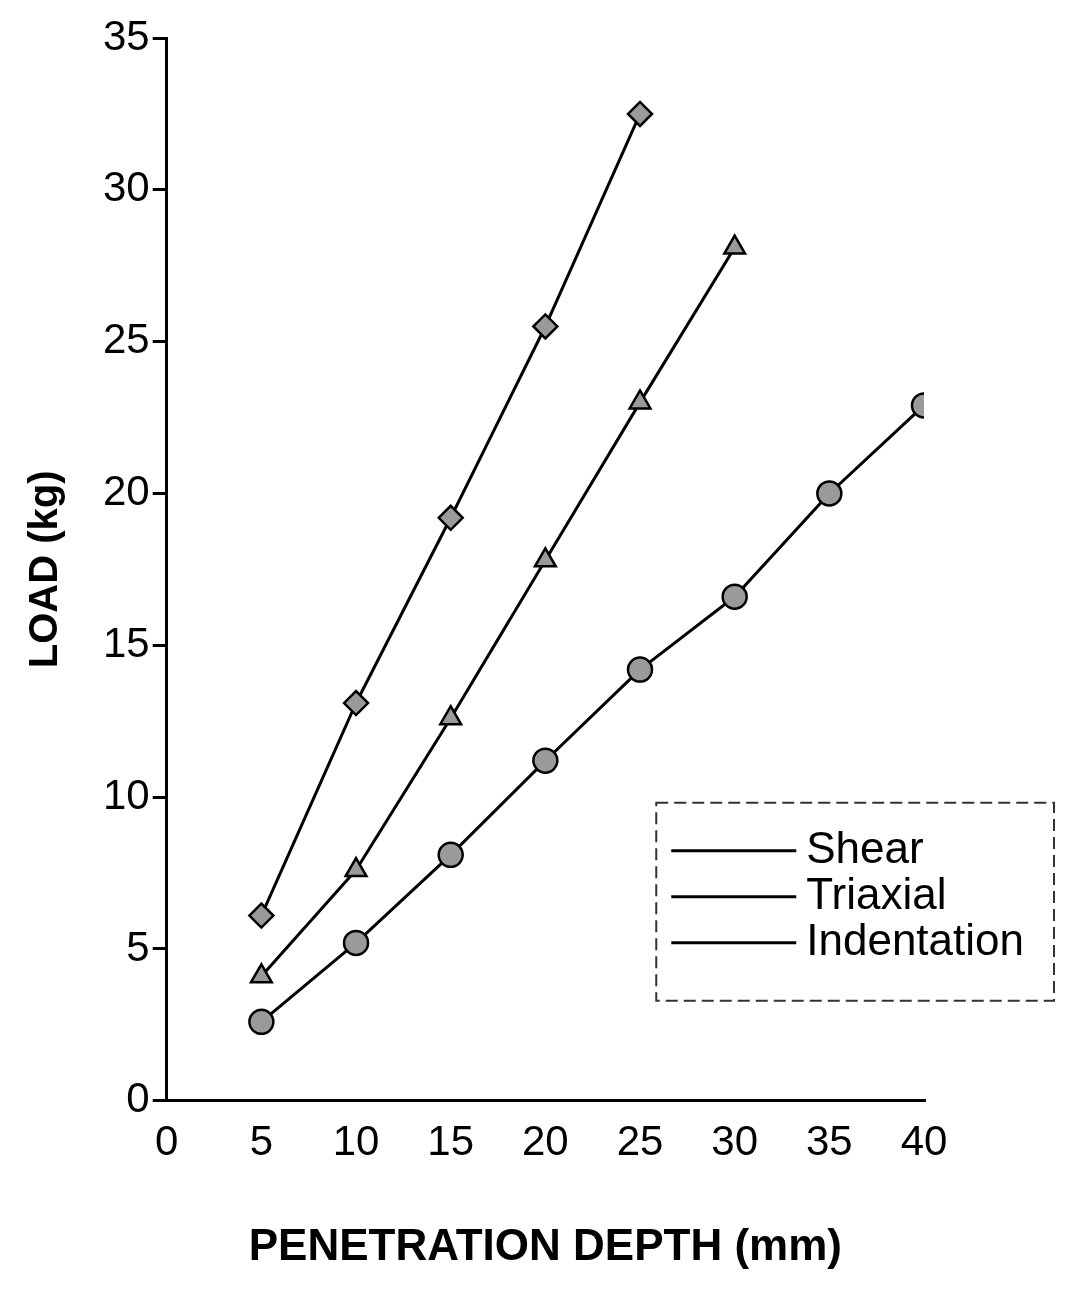 The height and width of the screenshot is (1312, 1076). Describe the element at coordinates (138, 1098) in the screenshot. I see `y-tick-label: 0` at that location.